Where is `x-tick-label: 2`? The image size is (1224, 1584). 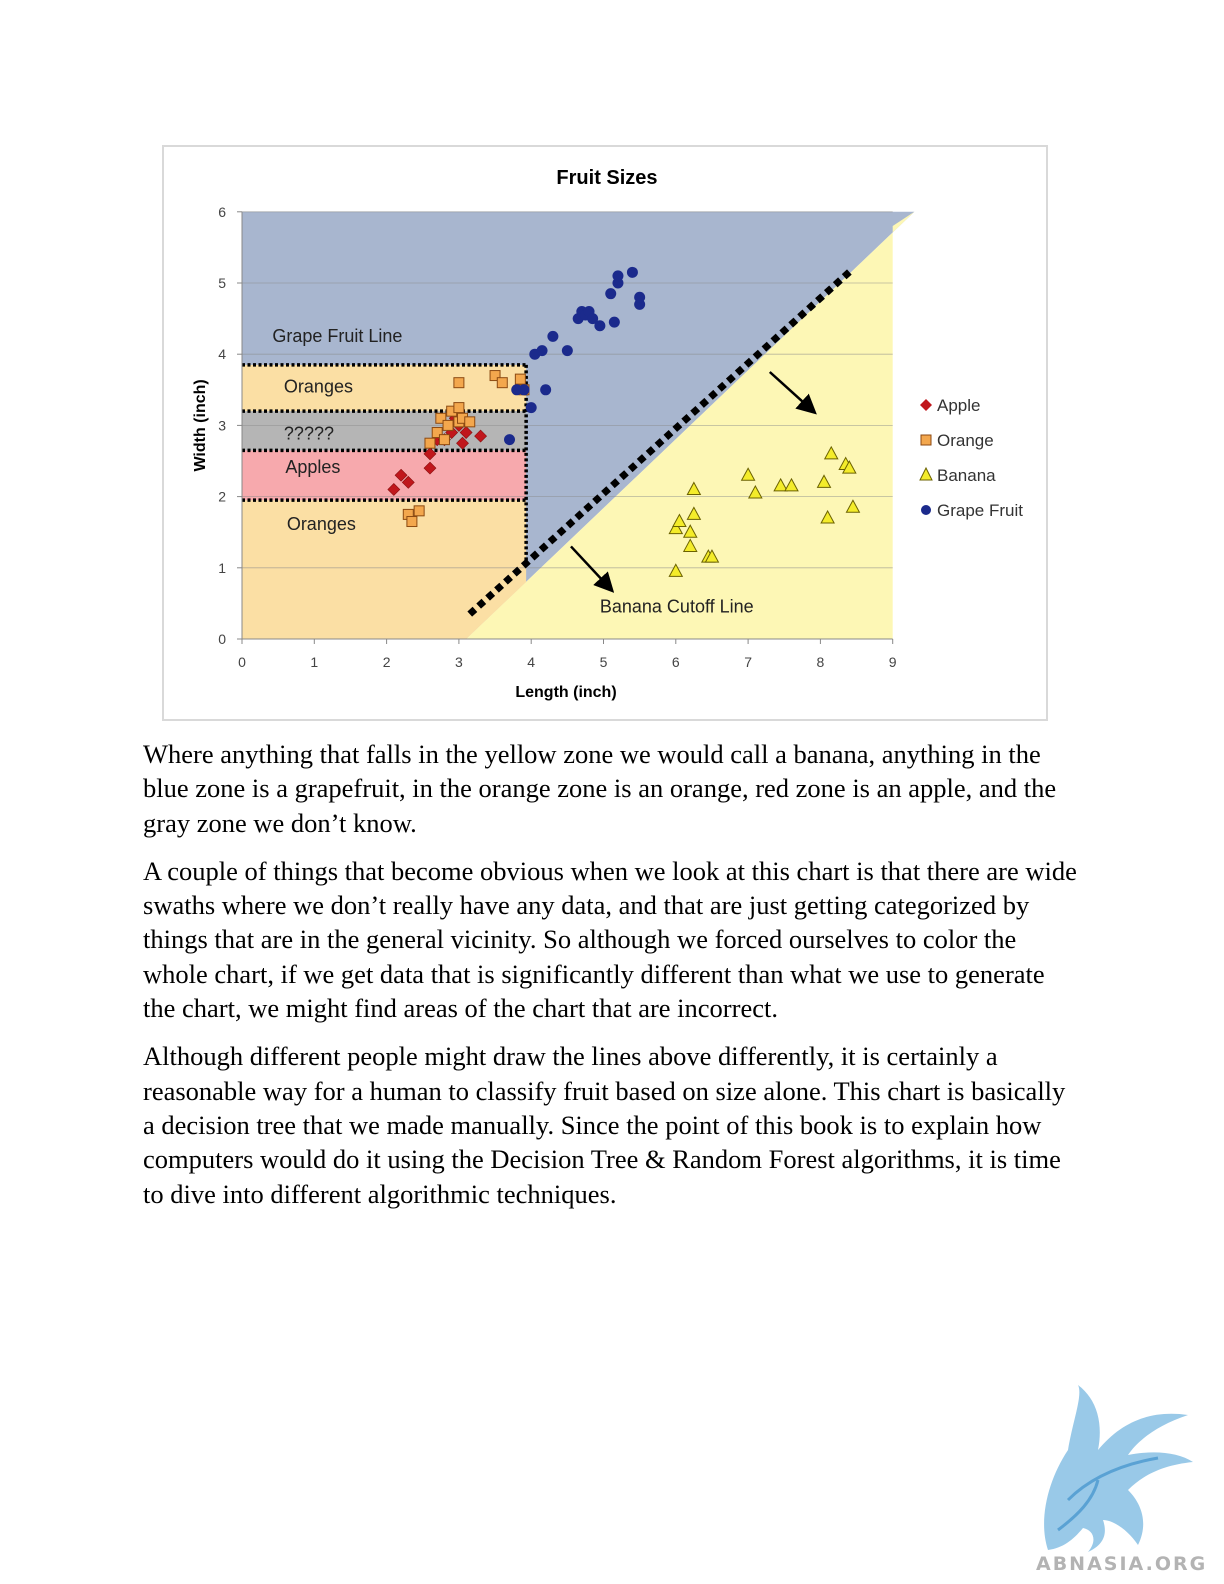 x-tick-label: 2 is located at coordinates (387, 662).